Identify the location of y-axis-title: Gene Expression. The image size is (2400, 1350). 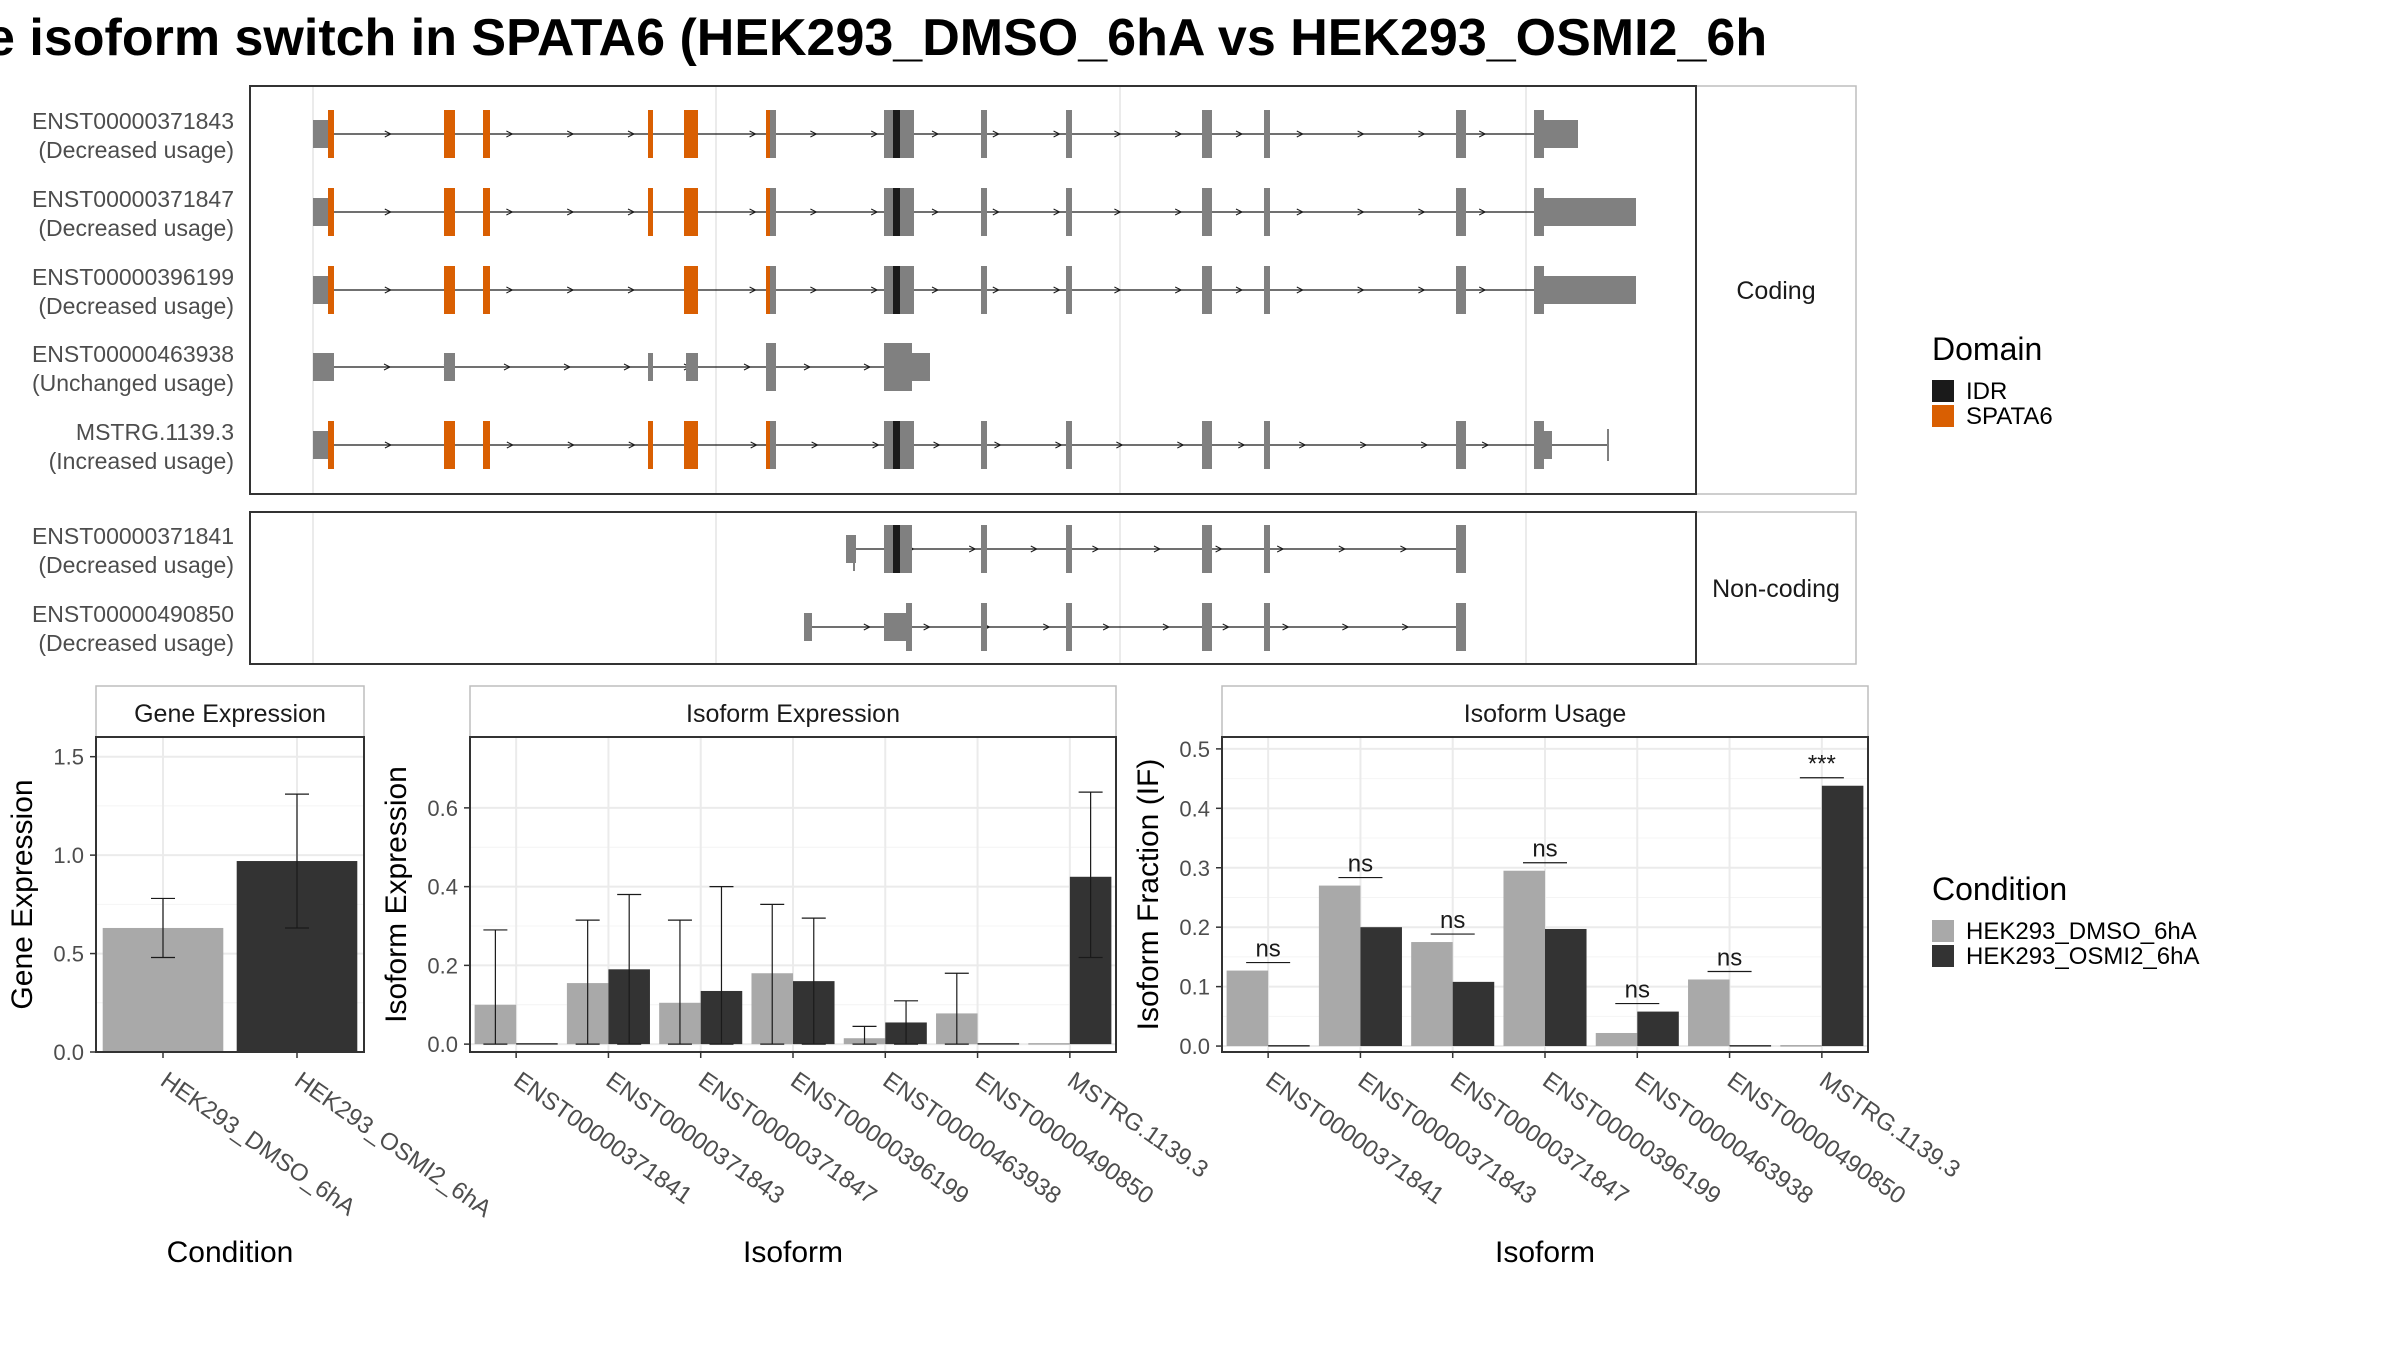
(22, 894).